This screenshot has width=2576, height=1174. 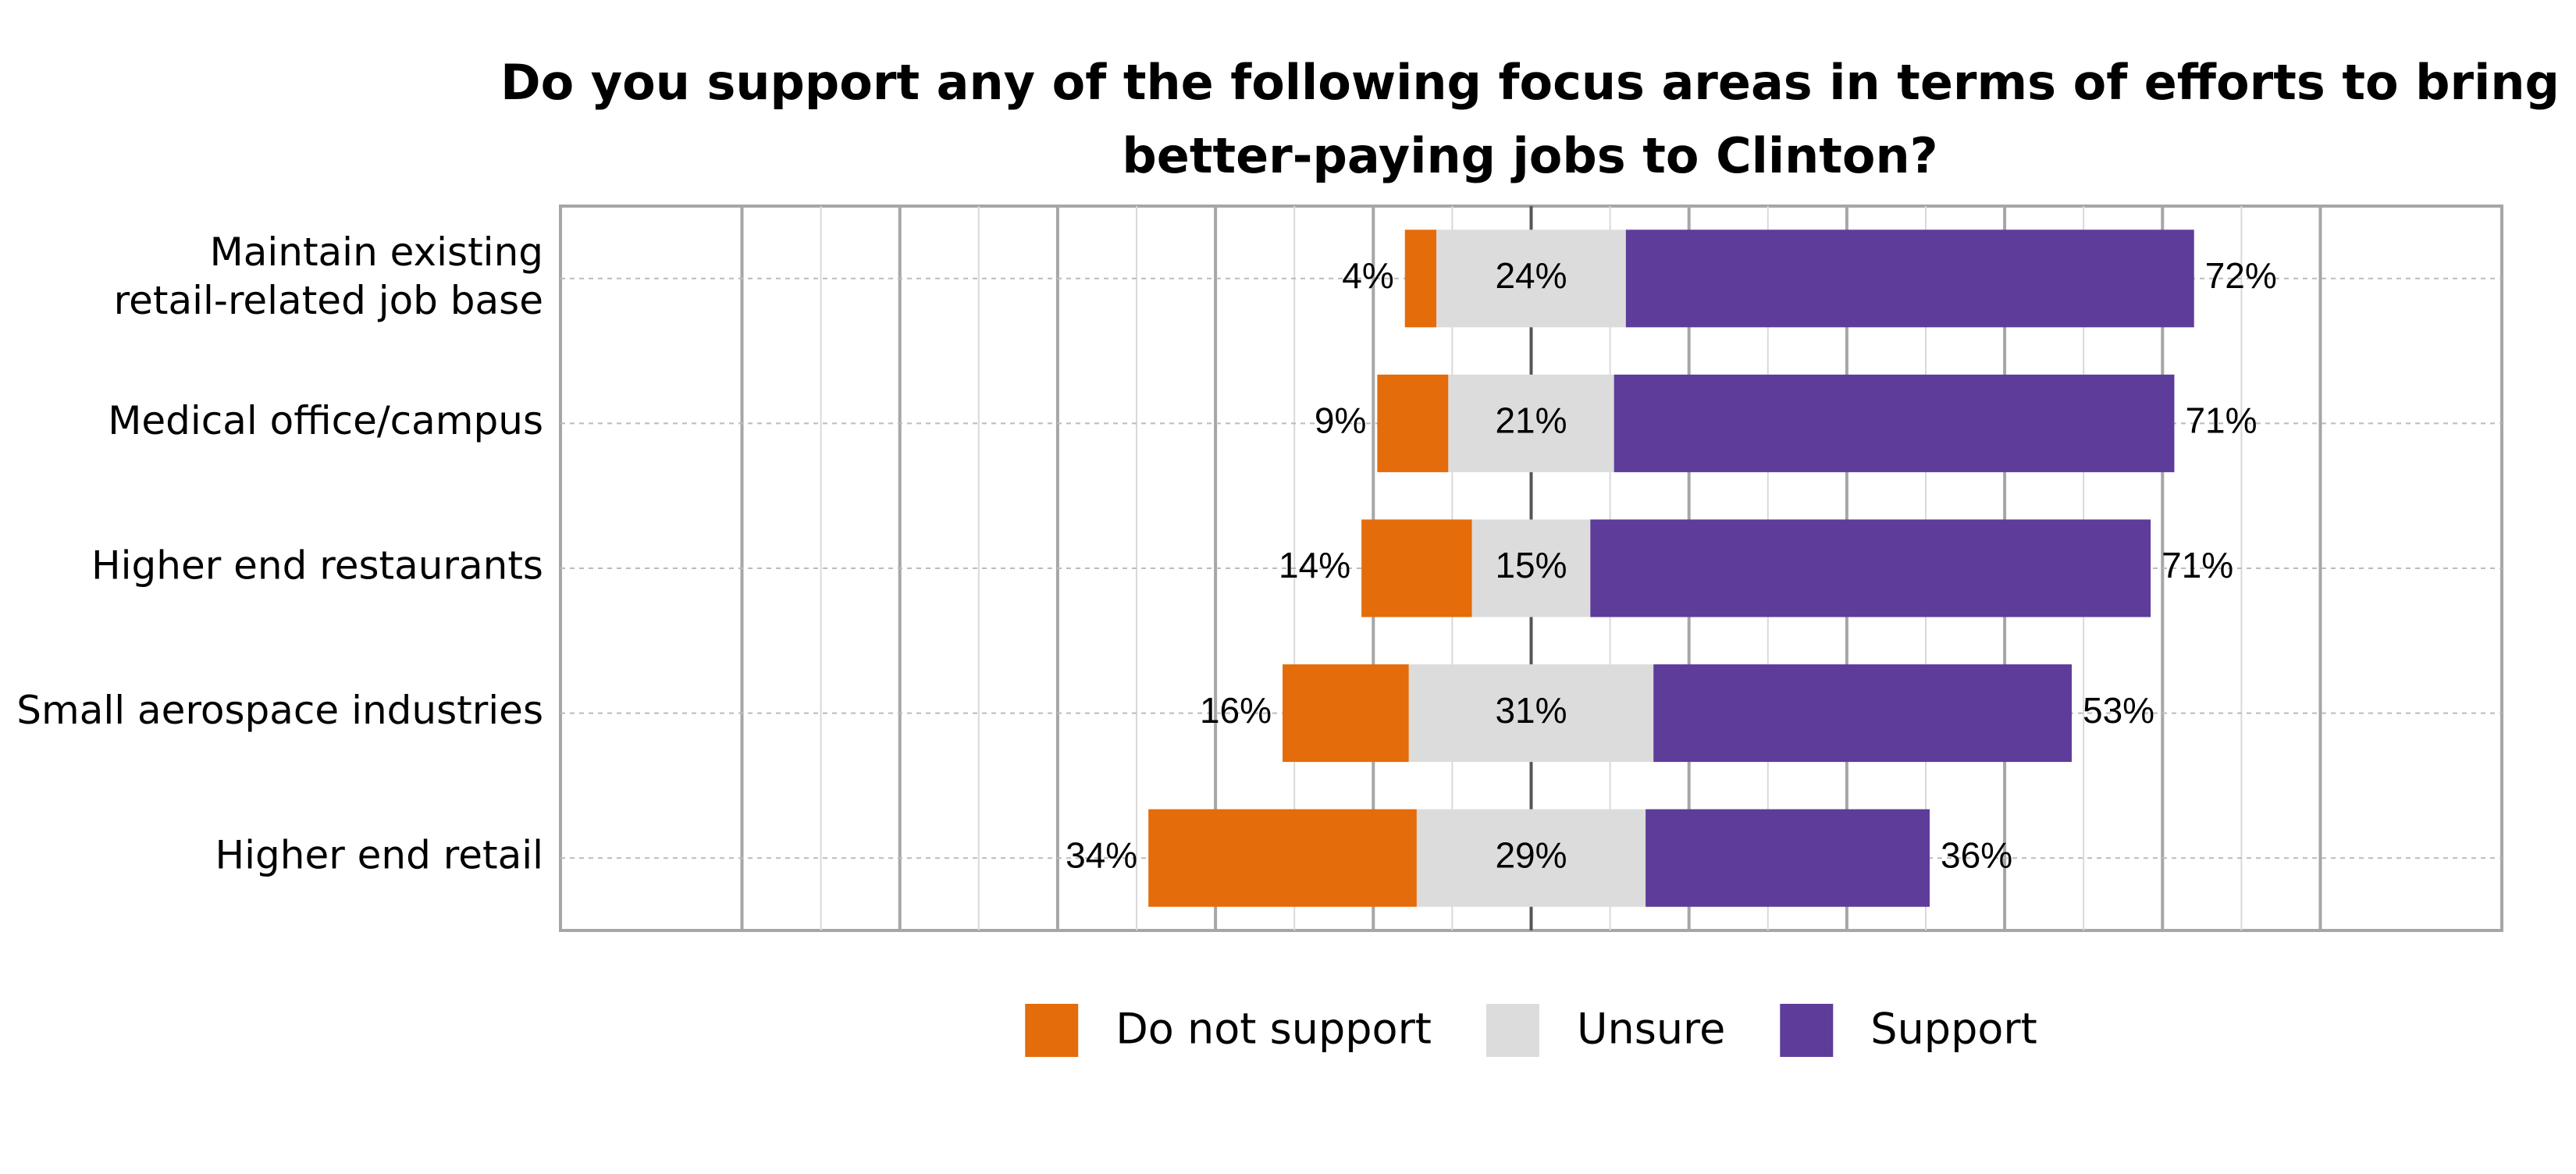 I want to click on category-label: Maintain existing retail-related job base, so click(x=328, y=276).